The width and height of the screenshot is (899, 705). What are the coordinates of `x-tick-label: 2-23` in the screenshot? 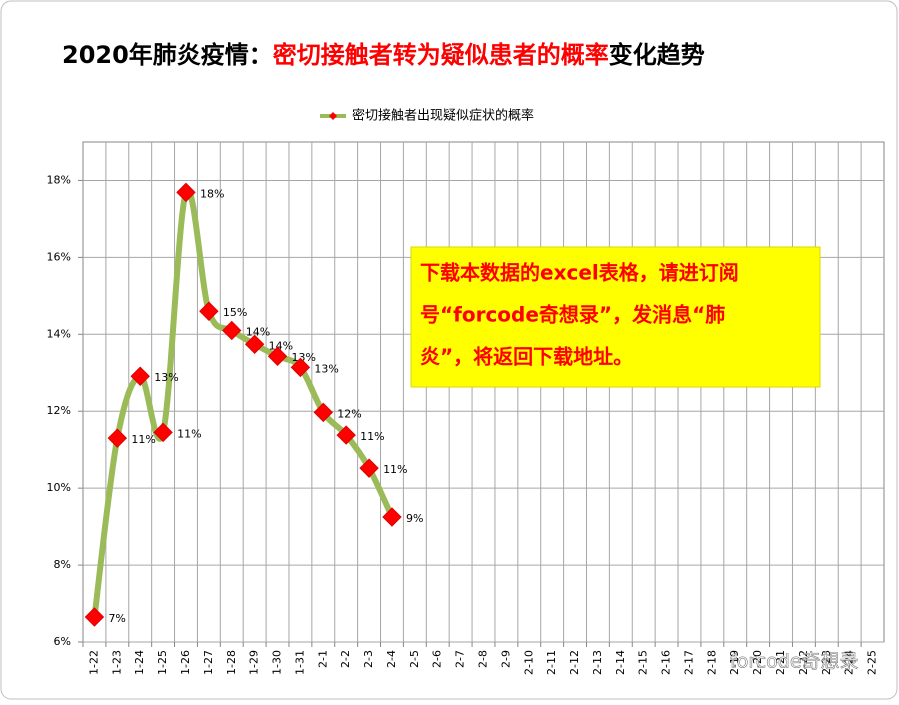 It's located at (826, 662).